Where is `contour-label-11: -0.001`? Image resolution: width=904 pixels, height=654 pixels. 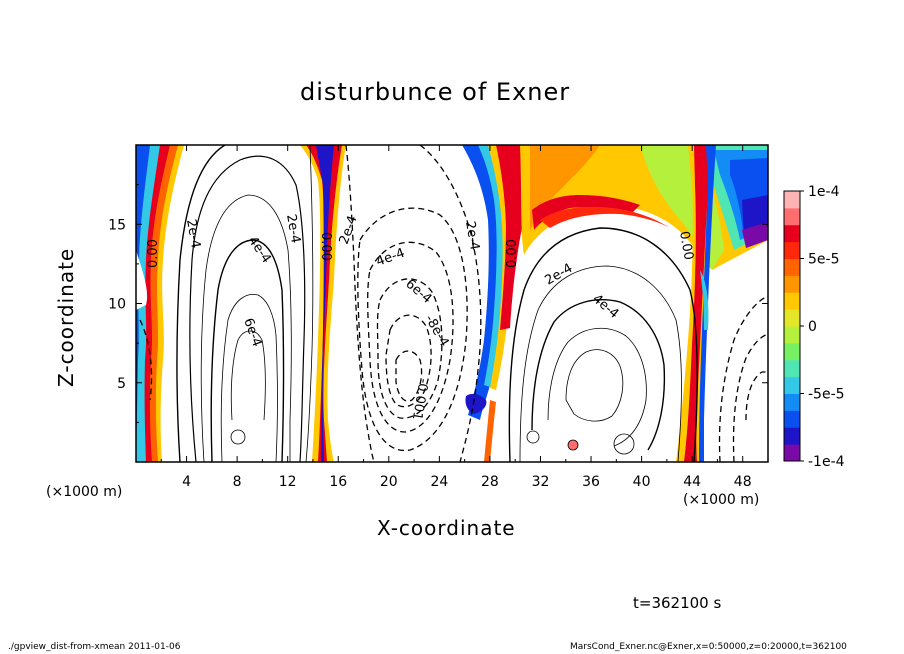
contour-label-11: -0.001 is located at coordinates (420, 399).